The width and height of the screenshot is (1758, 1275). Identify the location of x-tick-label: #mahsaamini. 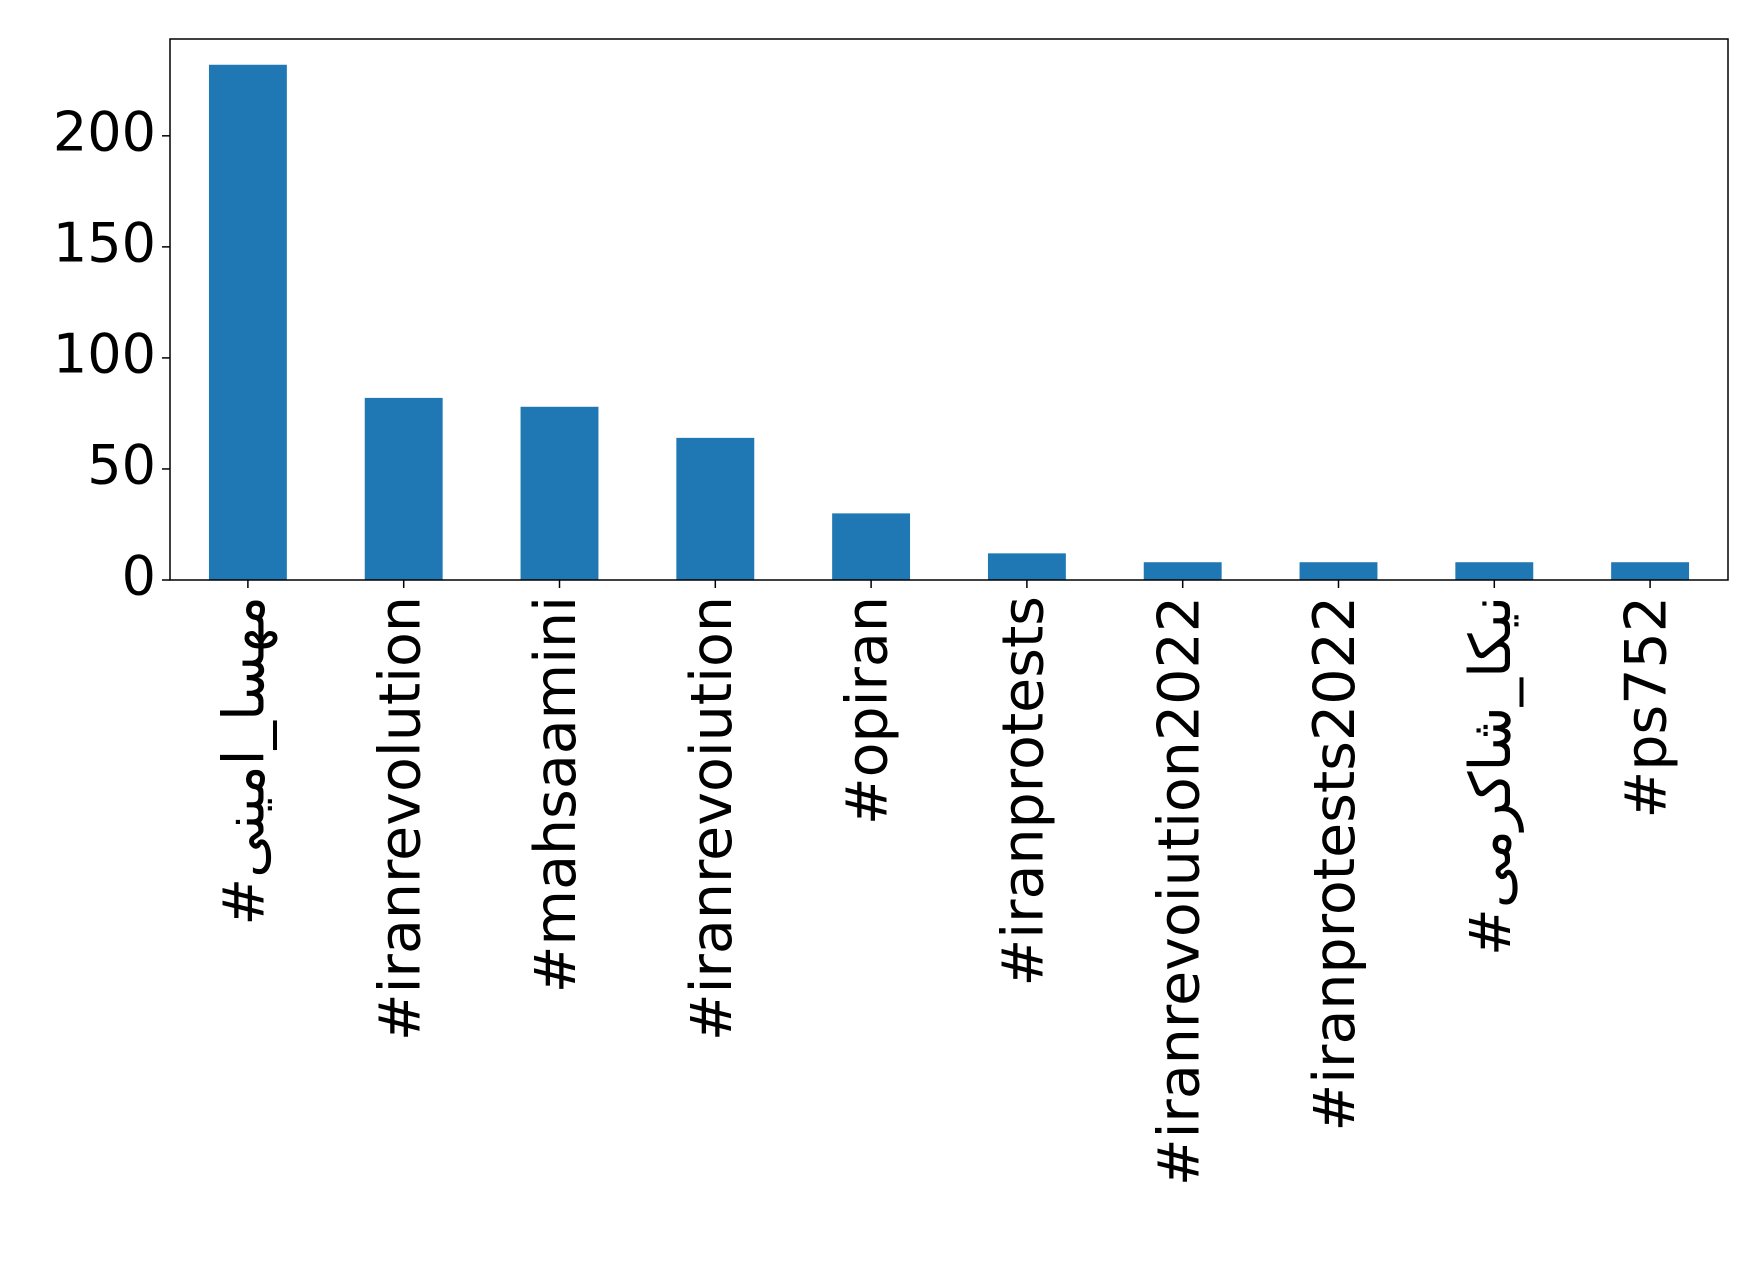
(556, 794).